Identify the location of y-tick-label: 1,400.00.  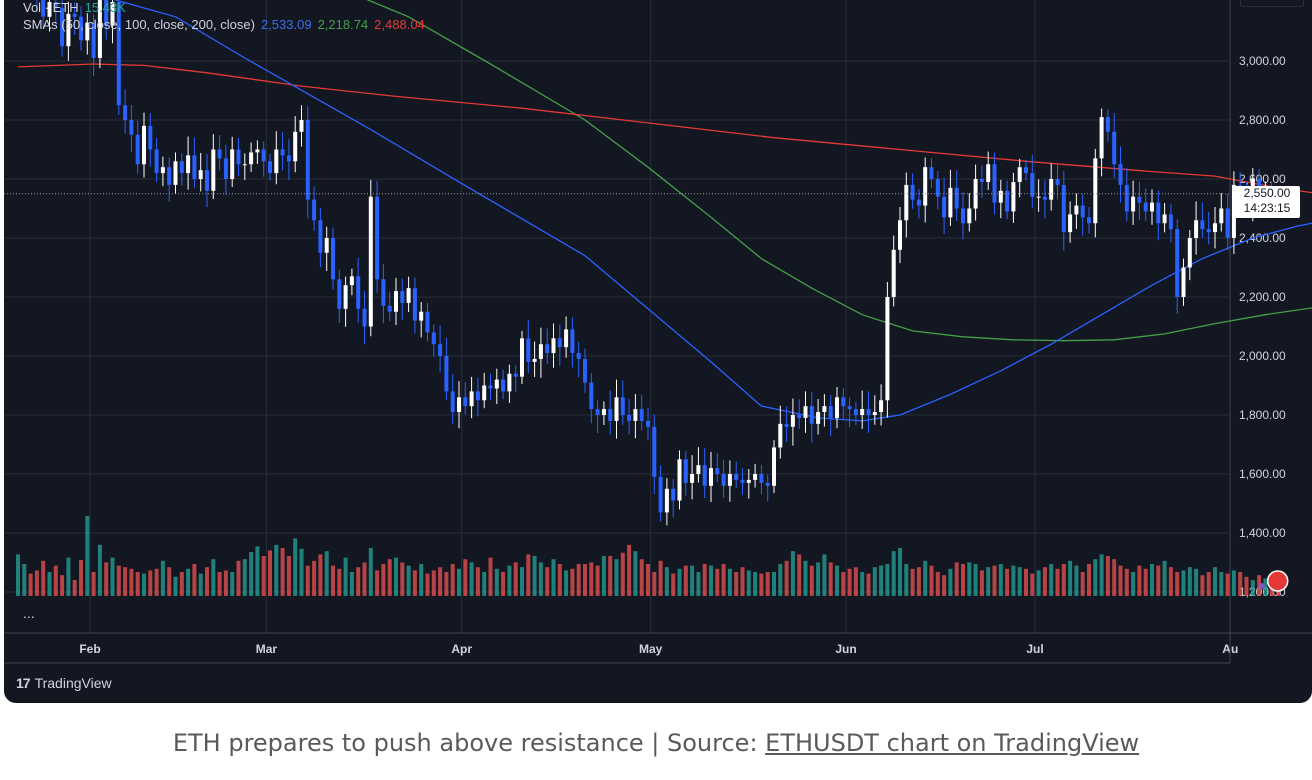
(1262, 533).